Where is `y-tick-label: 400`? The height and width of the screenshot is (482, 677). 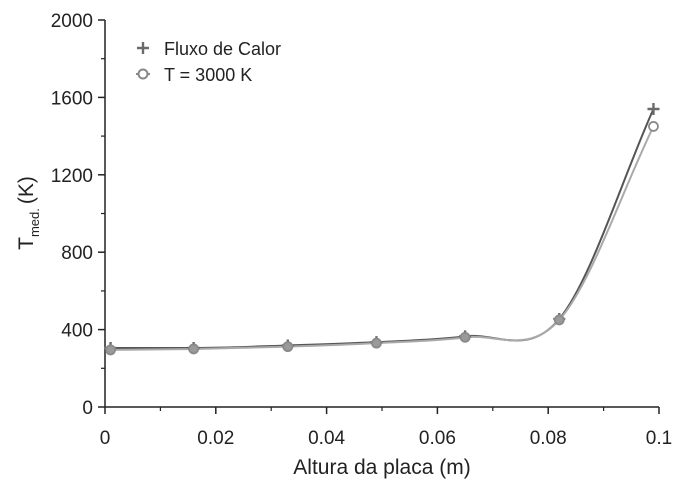 y-tick-label: 400 is located at coordinates (77, 331).